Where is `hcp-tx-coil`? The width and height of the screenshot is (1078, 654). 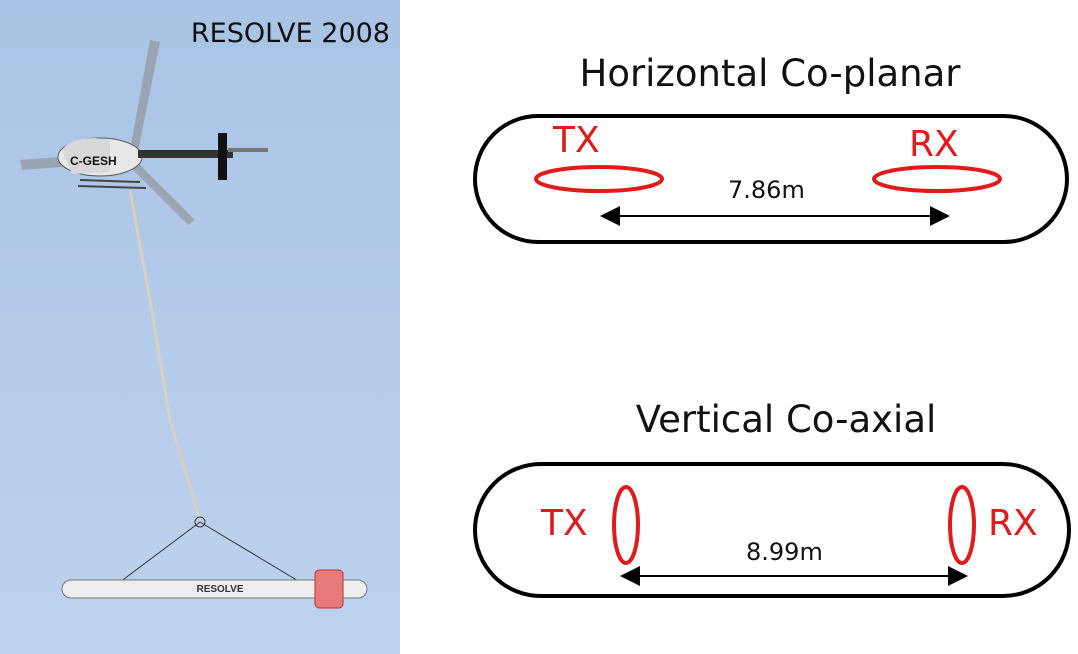
hcp-tx-coil is located at coordinates (599, 179).